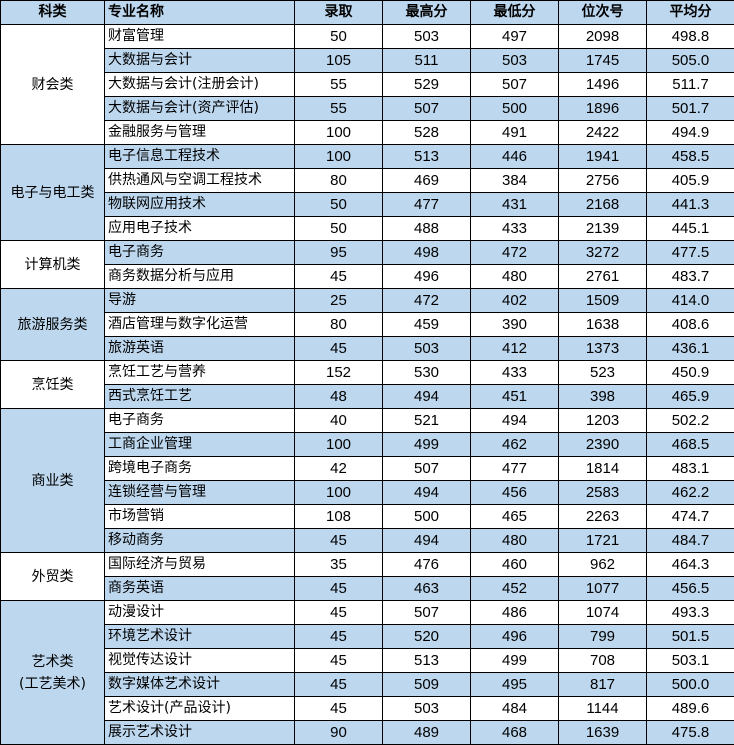 The image size is (734, 745). What do you see at coordinates (426, 516) in the screenshot?
I see `max-score-cell: 500` at bounding box center [426, 516].